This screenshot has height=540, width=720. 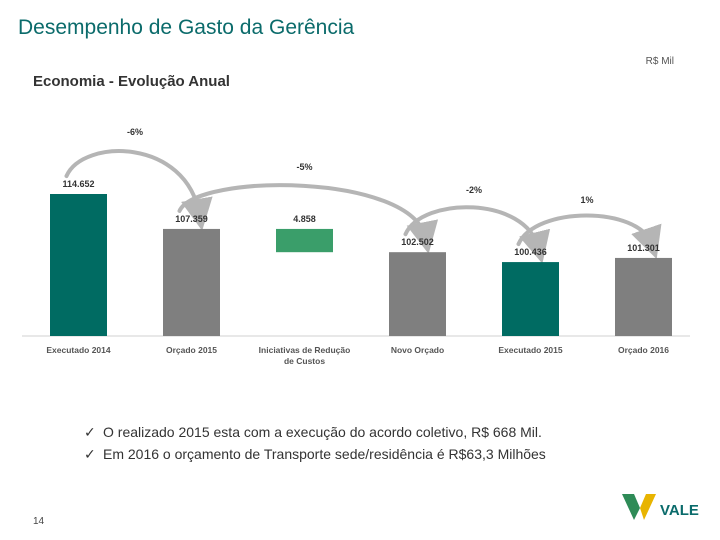 What do you see at coordinates (78, 184) in the screenshot?
I see `data-label-1: 114.652` at bounding box center [78, 184].